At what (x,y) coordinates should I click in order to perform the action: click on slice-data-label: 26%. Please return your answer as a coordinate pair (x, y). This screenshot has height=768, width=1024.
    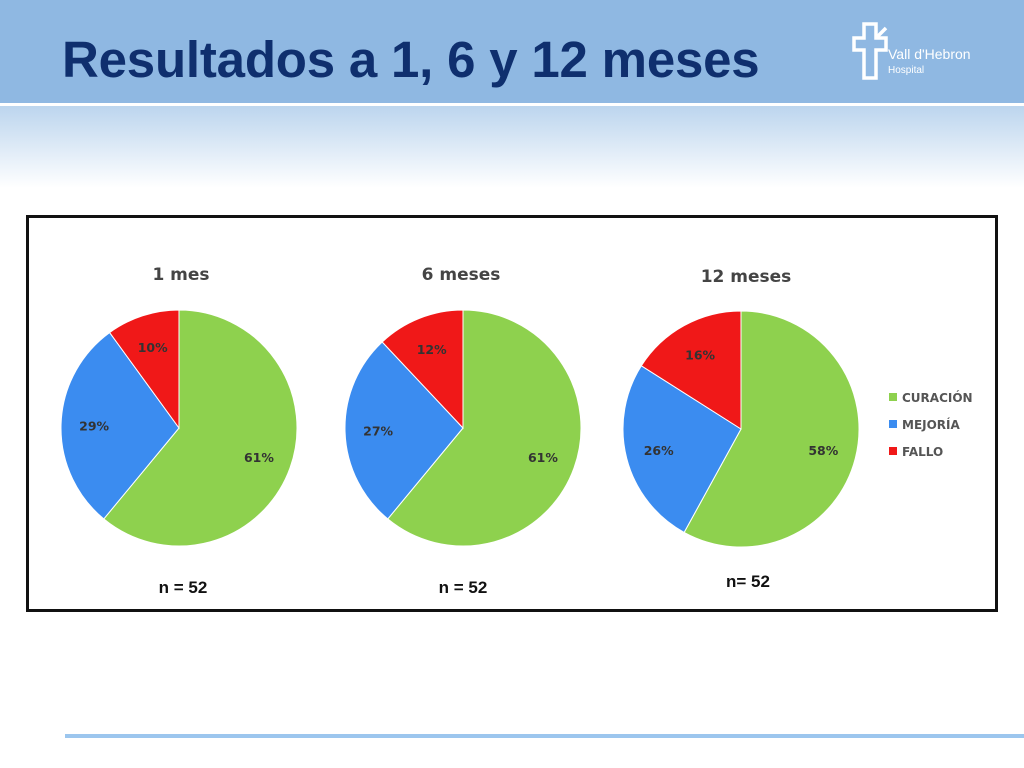
    Looking at the image, I should click on (659, 450).